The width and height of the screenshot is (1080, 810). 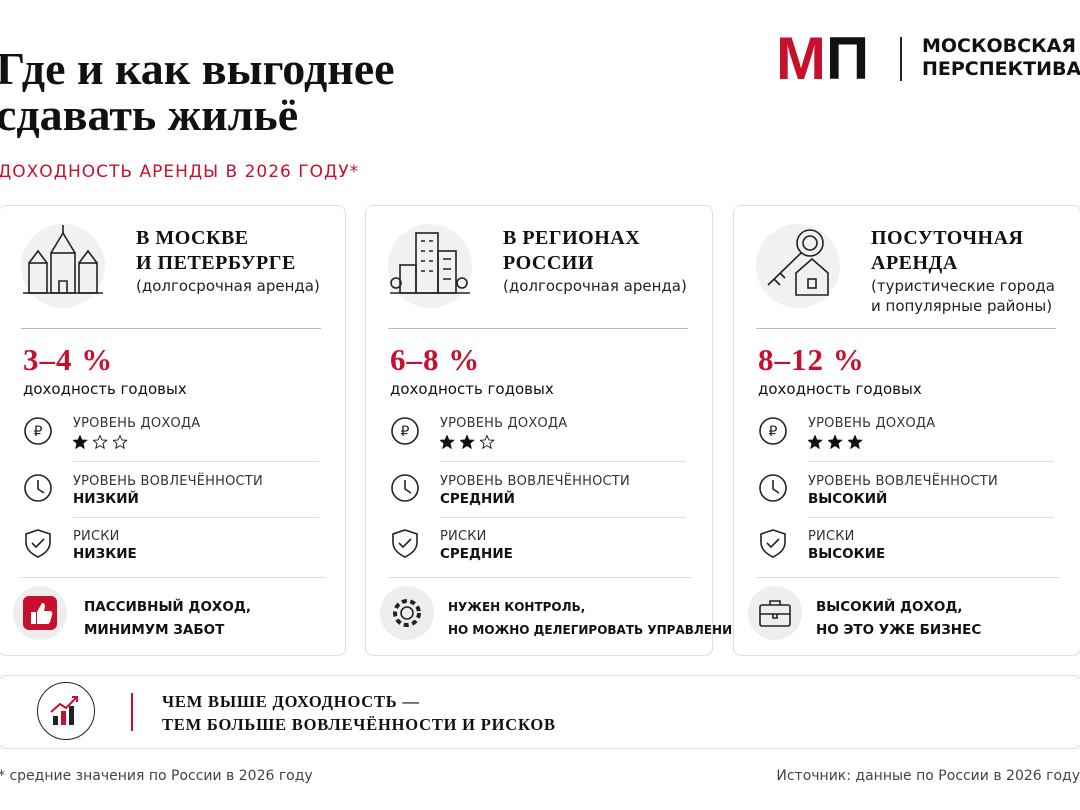 What do you see at coordinates (197, 68) in the screenshot?
I see `title-line: Где и как выгоднее` at bounding box center [197, 68].